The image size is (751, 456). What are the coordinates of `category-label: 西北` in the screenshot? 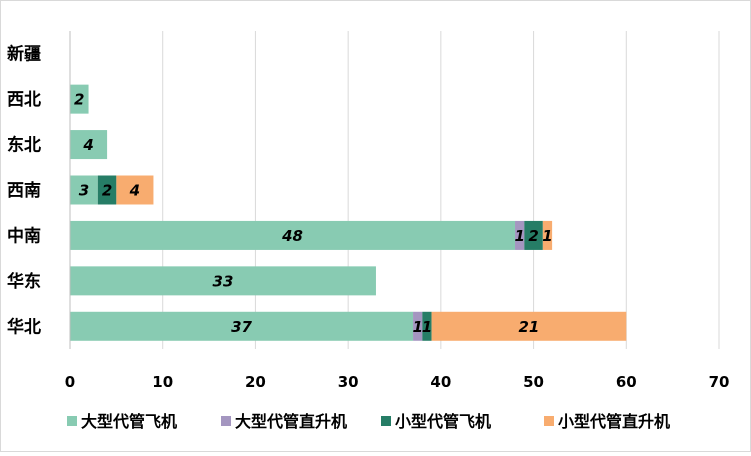 It's located at (24, 100).